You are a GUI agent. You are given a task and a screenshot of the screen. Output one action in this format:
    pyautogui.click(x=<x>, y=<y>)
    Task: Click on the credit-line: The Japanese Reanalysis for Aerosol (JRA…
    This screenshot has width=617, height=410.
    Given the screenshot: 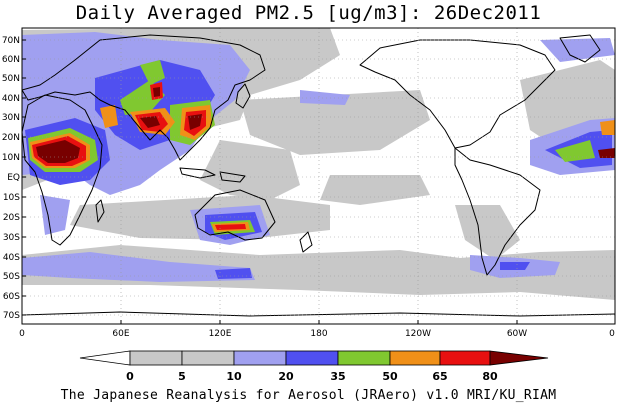 What is the action you would take?
    pyautogui.click(x=308, y=395)
    